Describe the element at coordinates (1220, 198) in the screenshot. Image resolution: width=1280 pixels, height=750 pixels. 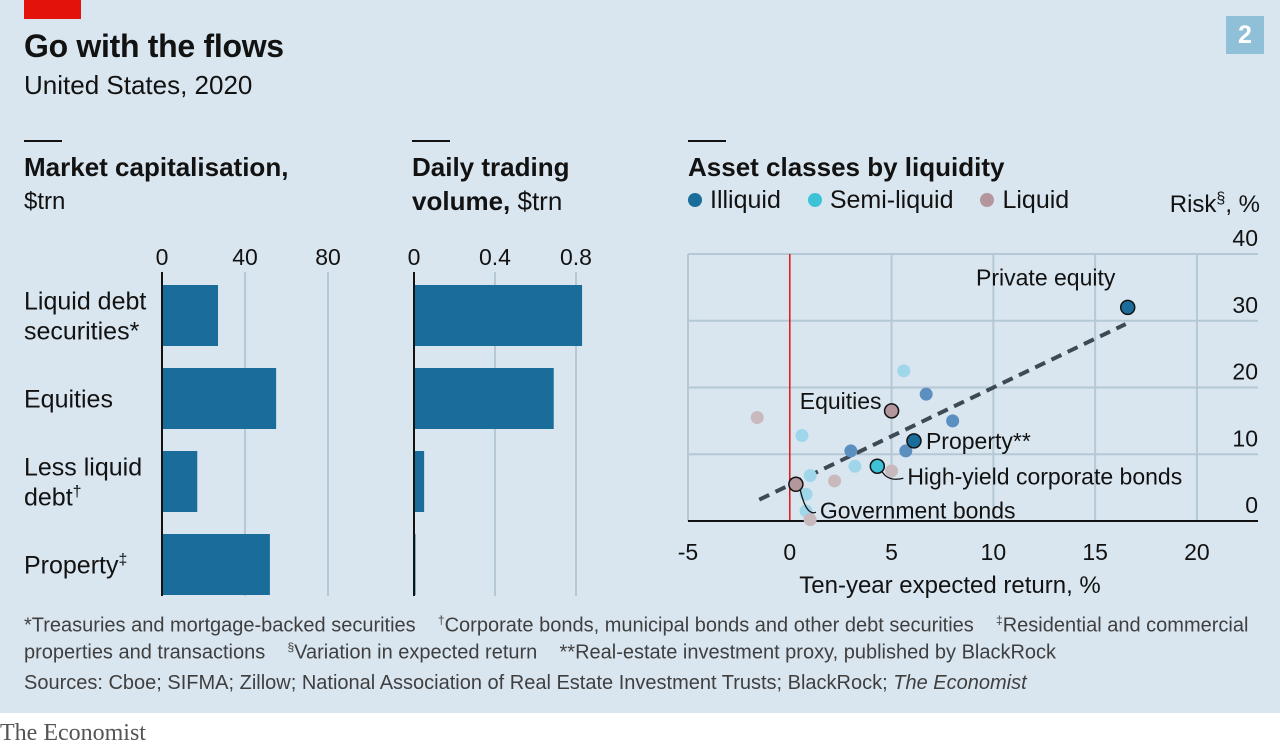
I see `y-label-sup: §` at that location.